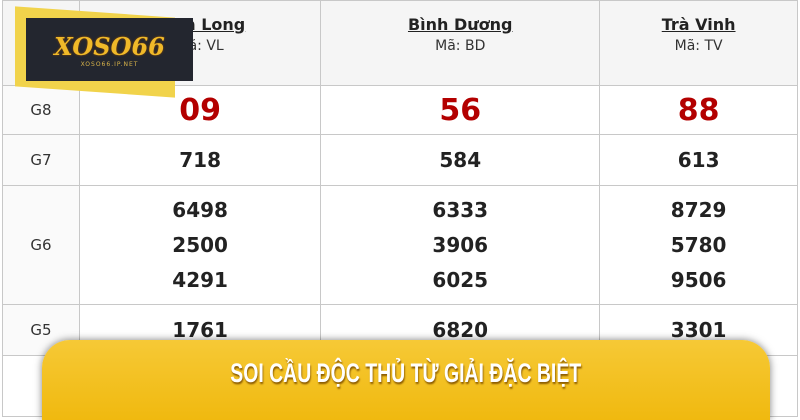 The width and height of the screenshot is (800, 420). I want to click on prize-number: 613, so click(698, 159).